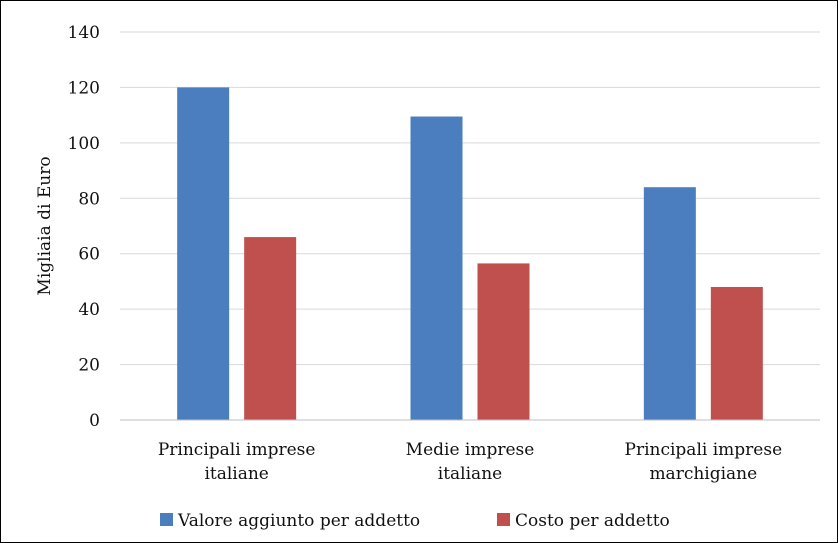 This screenshot has width=838, height=543. What do you see at coordinates (45, 225) in the screenshot?
I see `y-axis-label: Migliaia di Euro` at bounding box center [45, 225].